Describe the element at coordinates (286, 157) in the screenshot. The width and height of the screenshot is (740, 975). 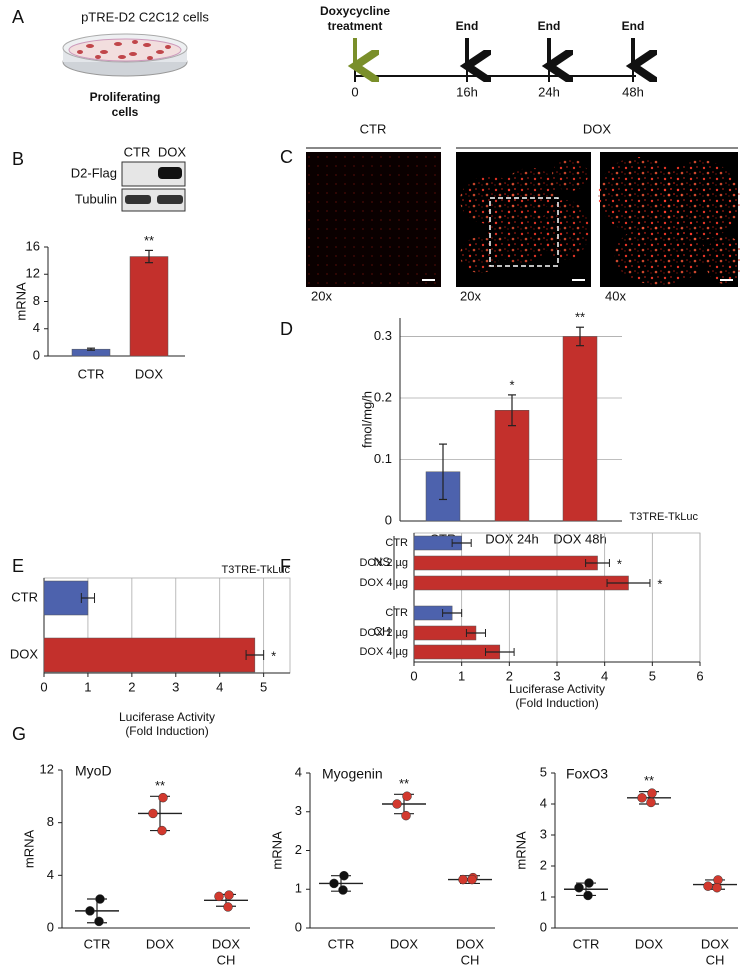
I see `panel-letter: C` at that location.